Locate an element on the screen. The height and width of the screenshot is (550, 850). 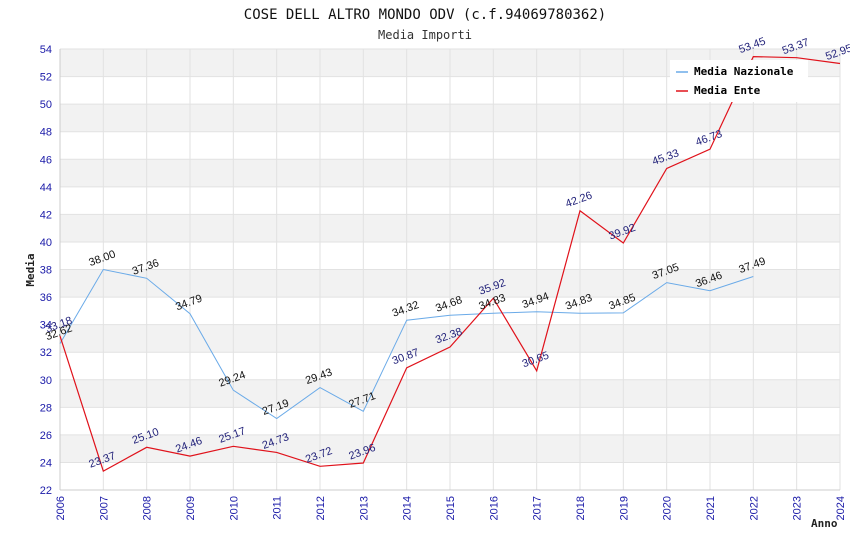
legend-background is located at coordinates (739, 81).